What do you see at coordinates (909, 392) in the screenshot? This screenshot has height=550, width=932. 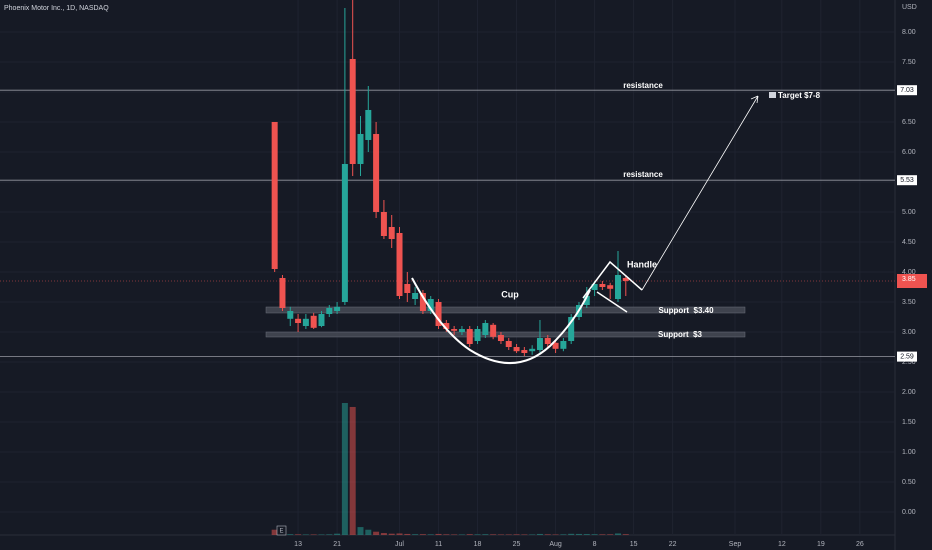 I see `y-tick-label: 2.00` at bounding box center [909, 392].